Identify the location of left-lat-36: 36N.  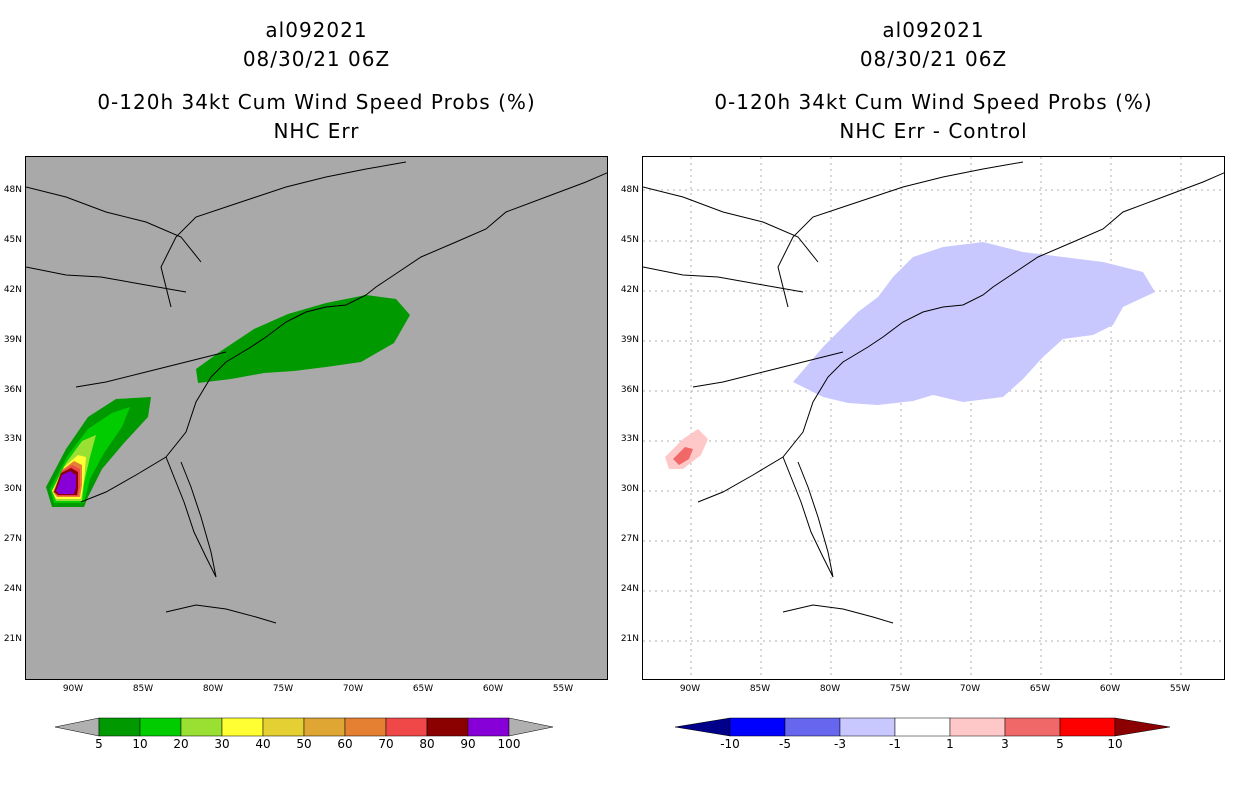
(12, 390).